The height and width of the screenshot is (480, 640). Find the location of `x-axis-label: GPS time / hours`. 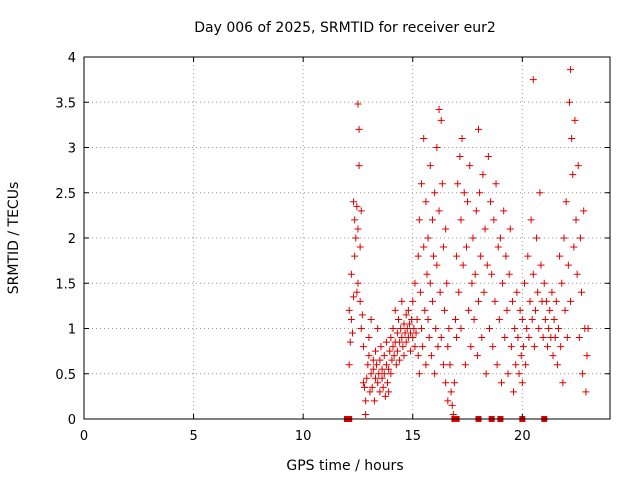

x-axis-label: GPS time / hours is located at coordinates (344, 466).